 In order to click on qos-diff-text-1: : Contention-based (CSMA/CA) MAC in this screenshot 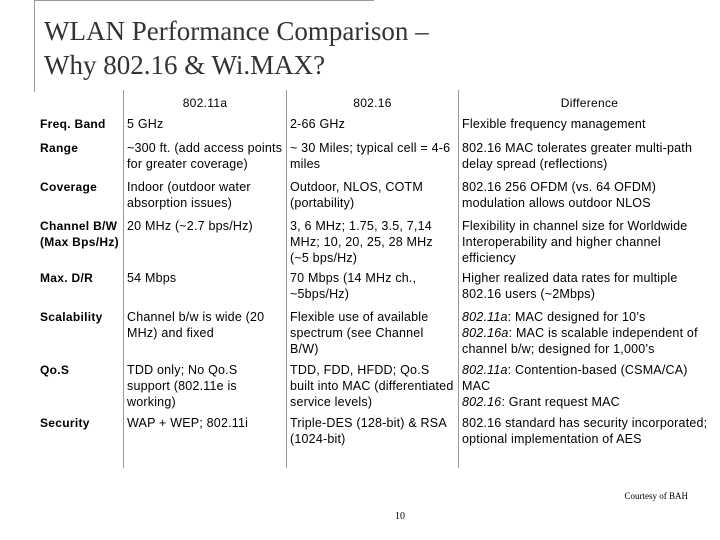, I will do `click(575, 378)`.